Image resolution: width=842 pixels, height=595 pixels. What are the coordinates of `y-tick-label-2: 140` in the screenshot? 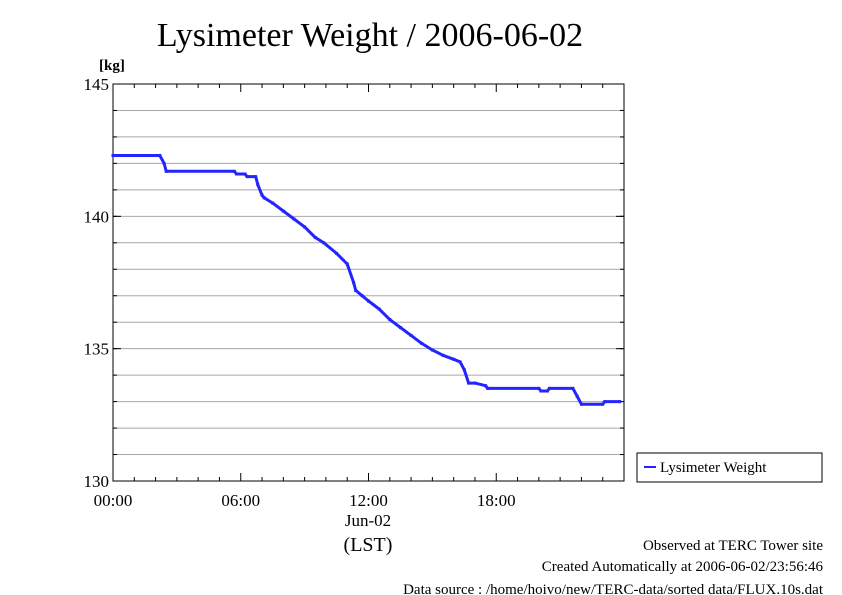 It's located at (97, 216).